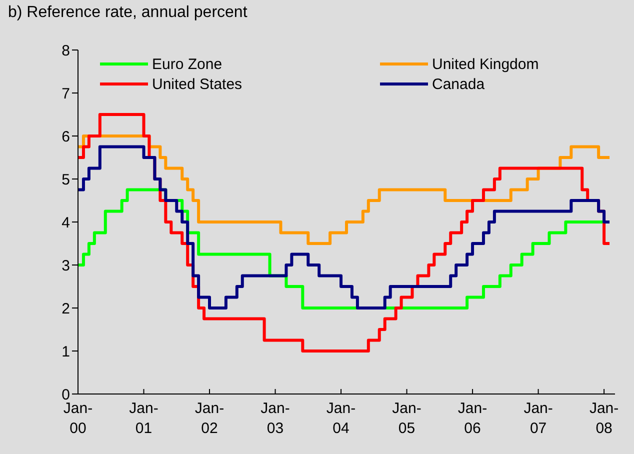 Image resolution: width=634 pixels, height=454 pixels. Describe the element at coordinates (128, 13) in the screenshot. I see `chart-title: b) Reference rate, annual percent` at that location.